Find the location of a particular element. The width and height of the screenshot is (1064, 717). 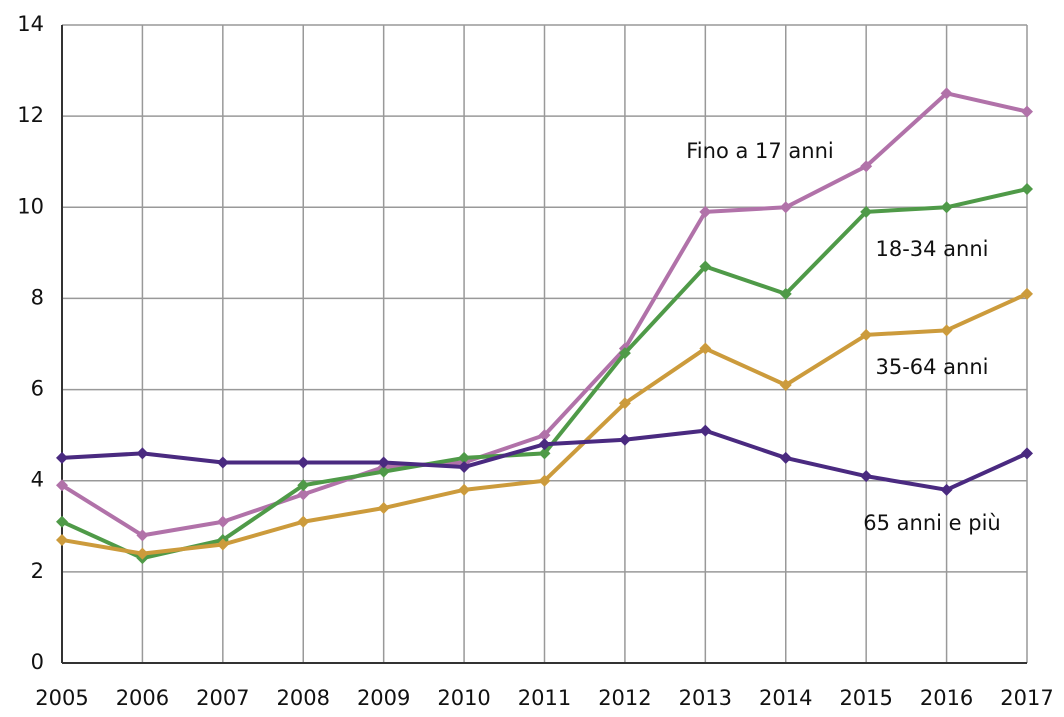

x-tick-label: 2012 is located at coordinates (624, 698).